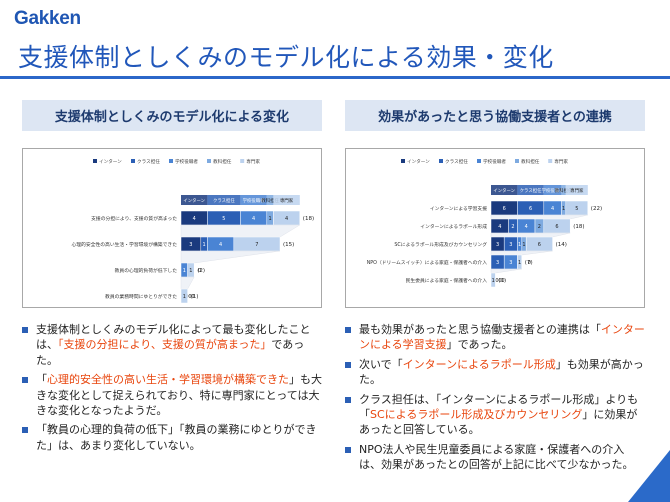 This screenshot has height=502, width=670. I want to click on right-category-label-2: SCによるラポール形成及びカウンセリング, so click(440, 244).